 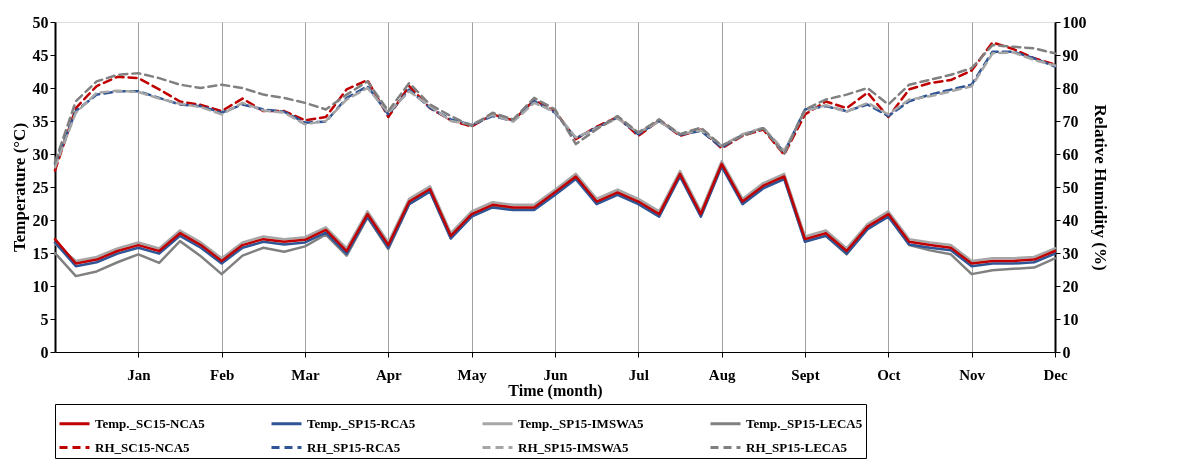 I want to click on x-tick-label: Mar, so click(x=305, y=374).